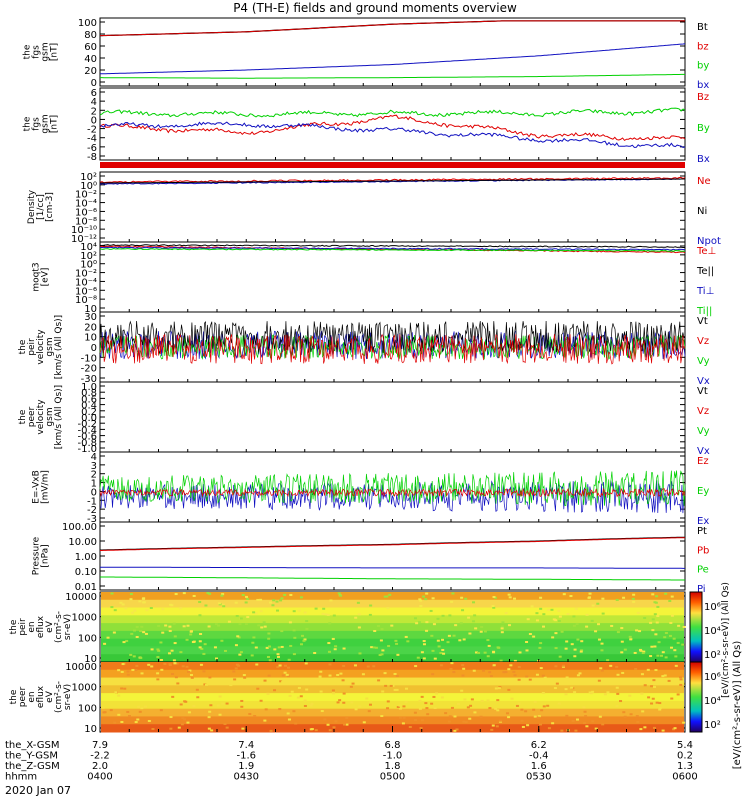 This screenshot has width=750, height=800. I want to click on ylabel-line: fgs, so click(37, 124).